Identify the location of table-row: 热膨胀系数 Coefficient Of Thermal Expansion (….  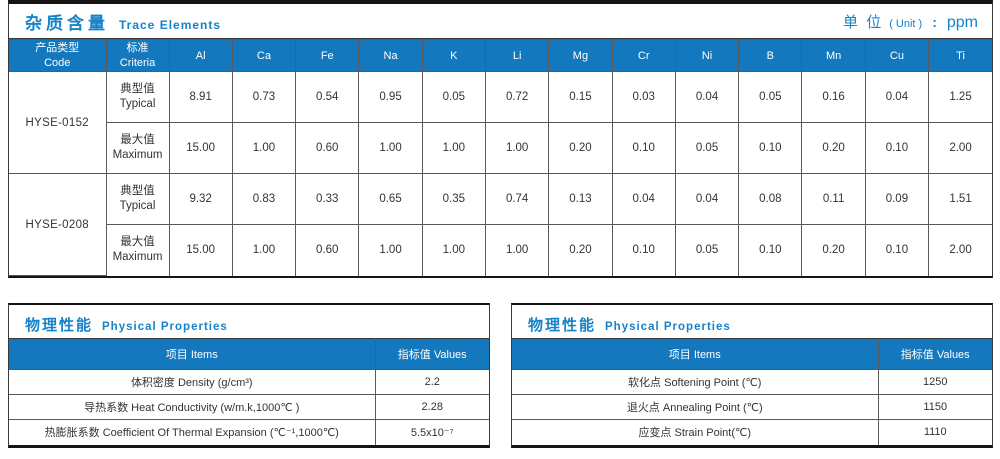
(249, 432).